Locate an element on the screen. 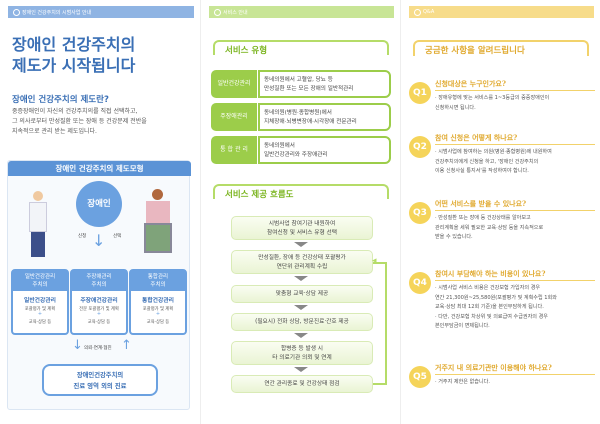 The width and height of the screenshot is (600, 424). text-line: 지속적으로 관리 받는 제도입니다. is located at coordinates (54, 131).